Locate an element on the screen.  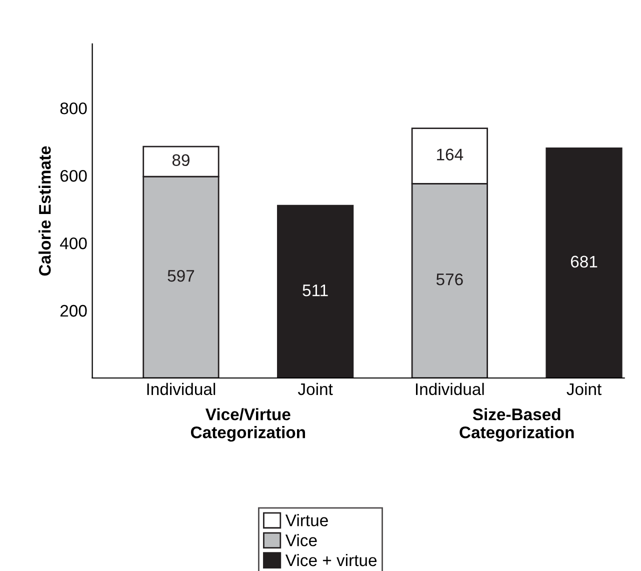
legend-label: Virtue is located at coordinates (306, 520).